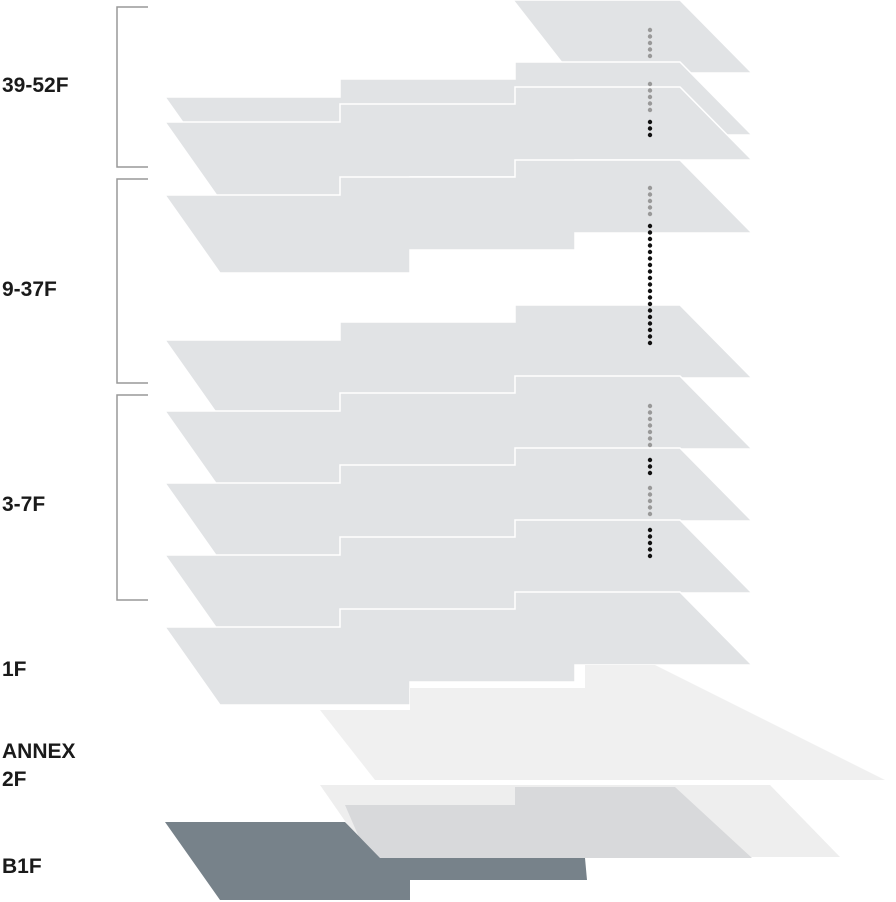  Describe the element at coordinates (602, 722) in the screenshot. I see `annex-plate` at that location.